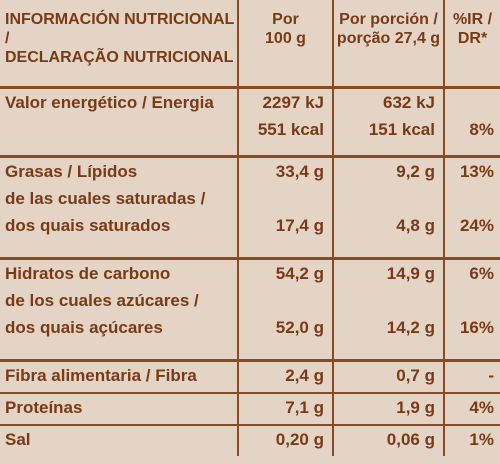 The image size is (500, 464). I want to click on fat-ri-cell: 13% 24%, so click(472, 208).